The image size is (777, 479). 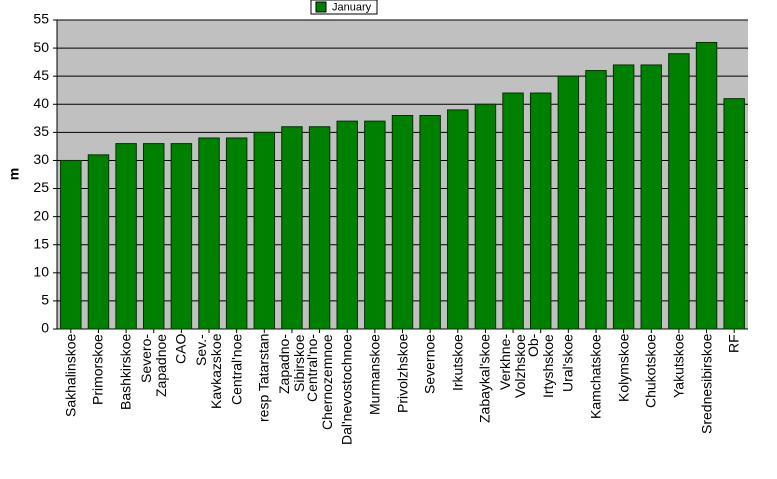 I want to click on x-tick-label: Yakutskoe, so click(x=678, y=366).